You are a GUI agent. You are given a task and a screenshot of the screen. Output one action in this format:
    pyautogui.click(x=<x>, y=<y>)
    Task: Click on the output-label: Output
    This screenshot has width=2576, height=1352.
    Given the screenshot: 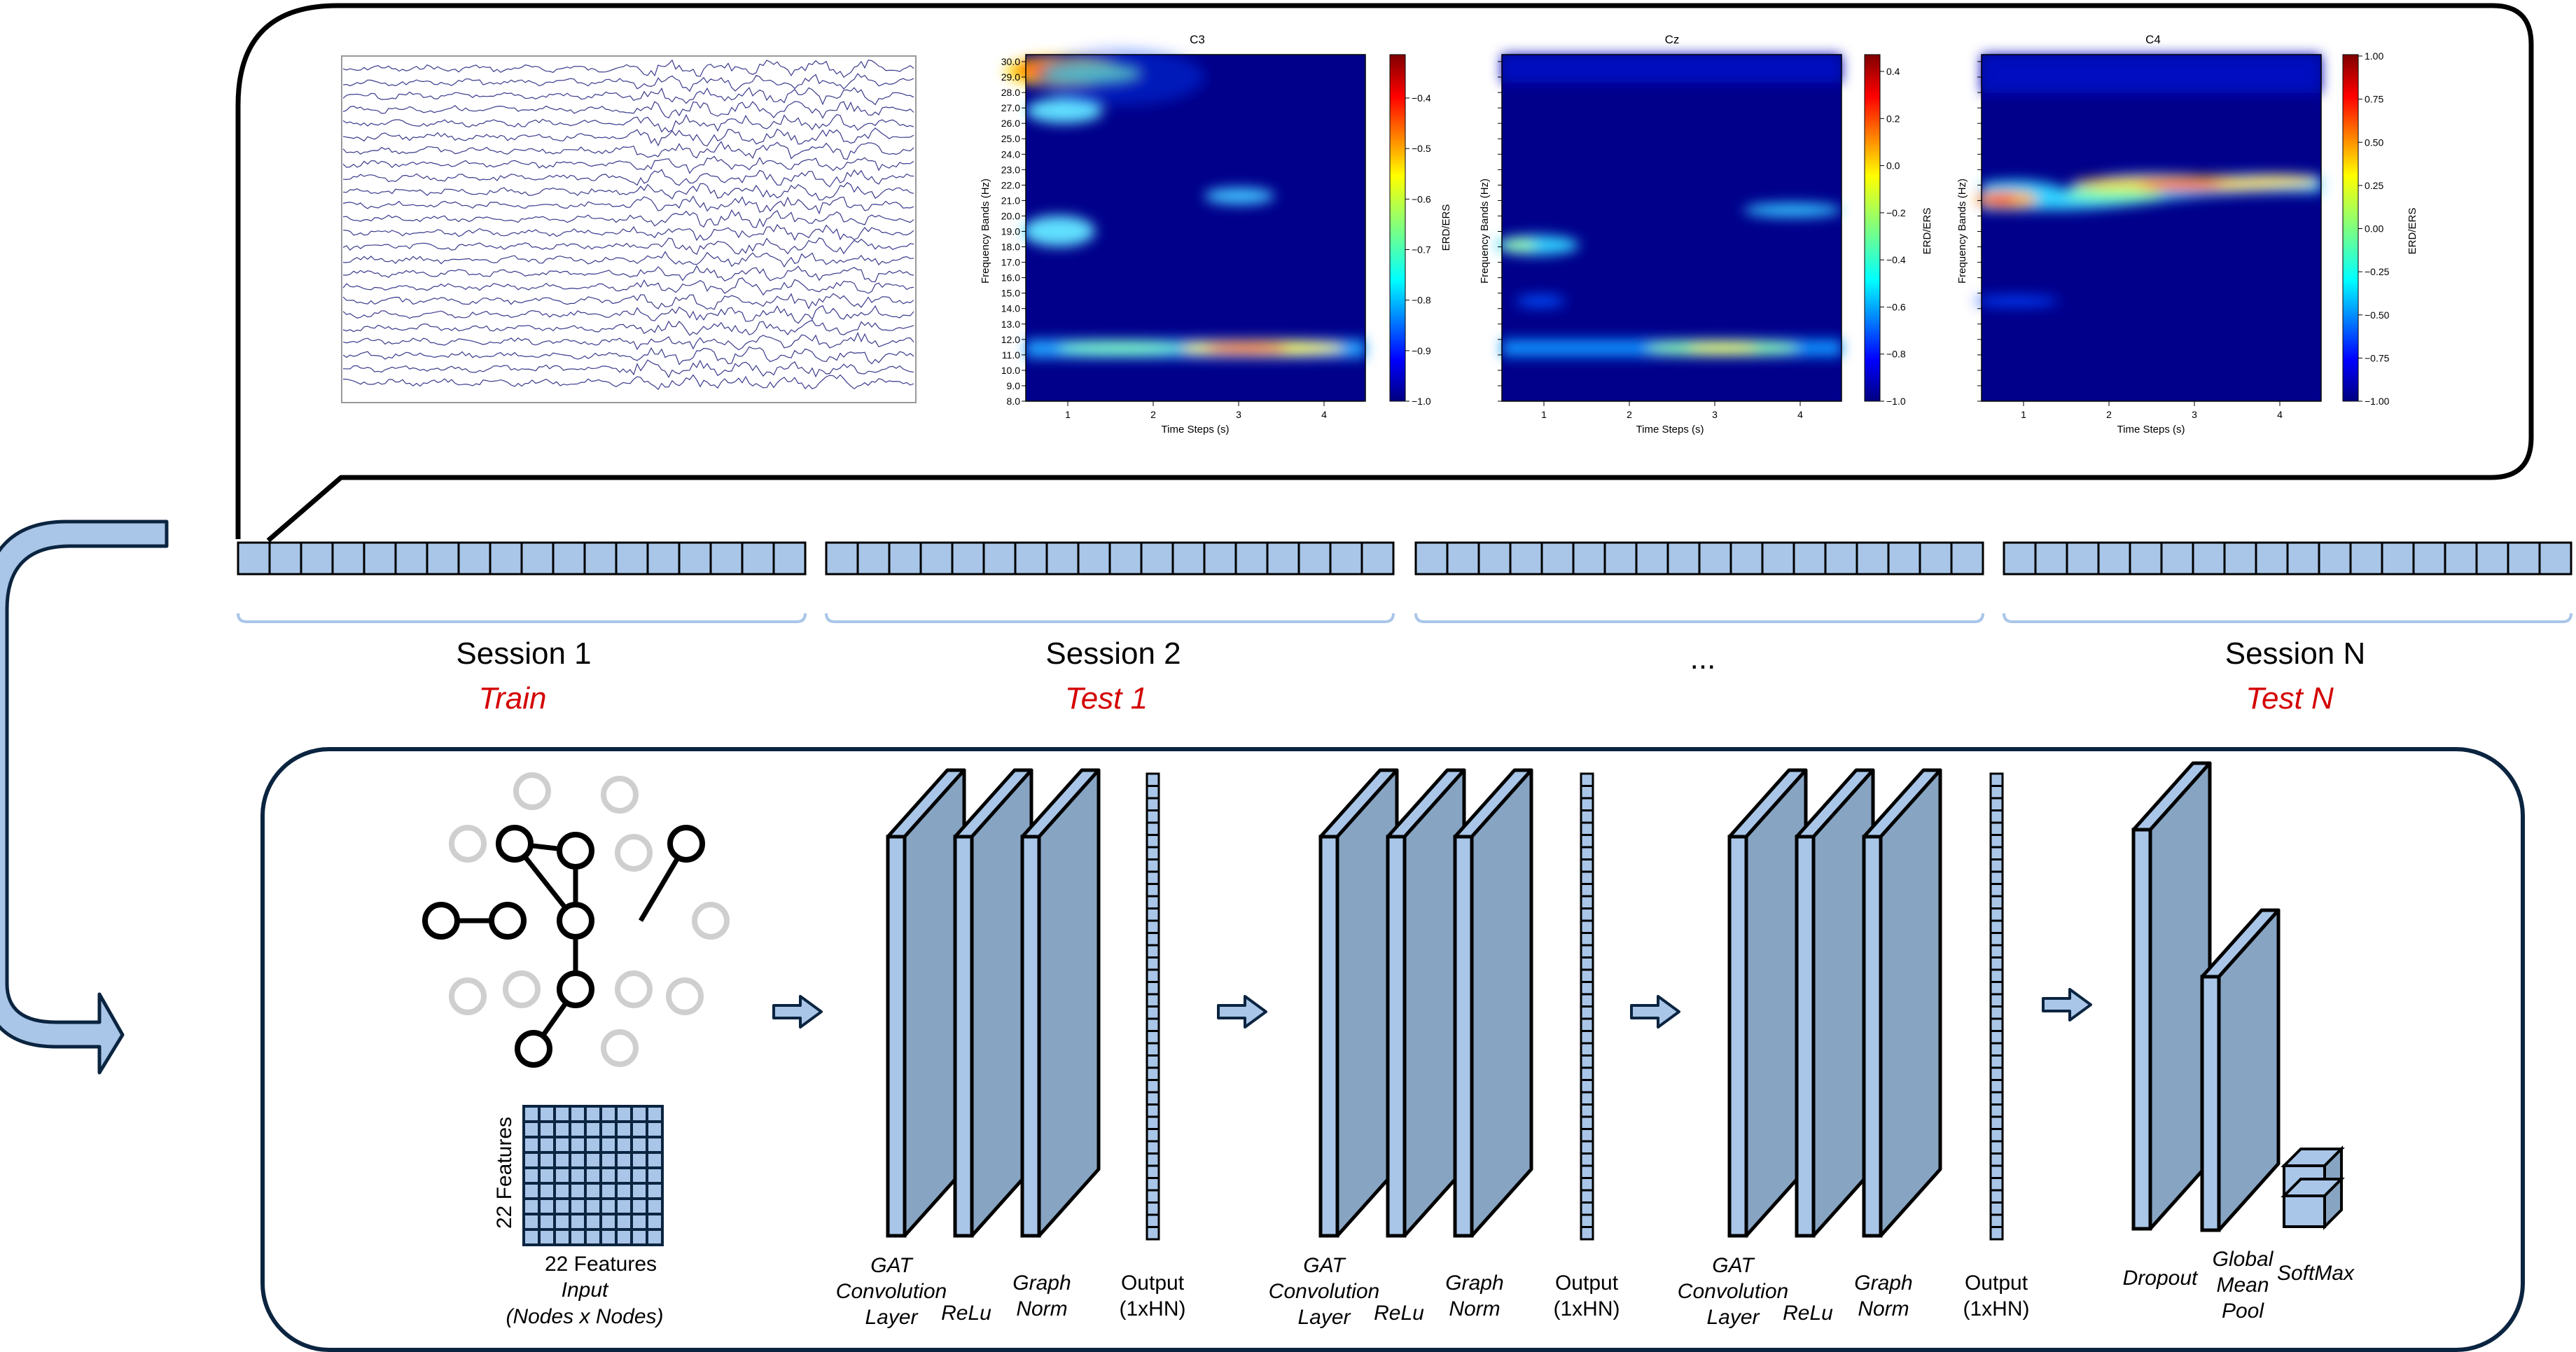 What is the action you would take?
    pyautogui.click(x=1153, y=1283)
    